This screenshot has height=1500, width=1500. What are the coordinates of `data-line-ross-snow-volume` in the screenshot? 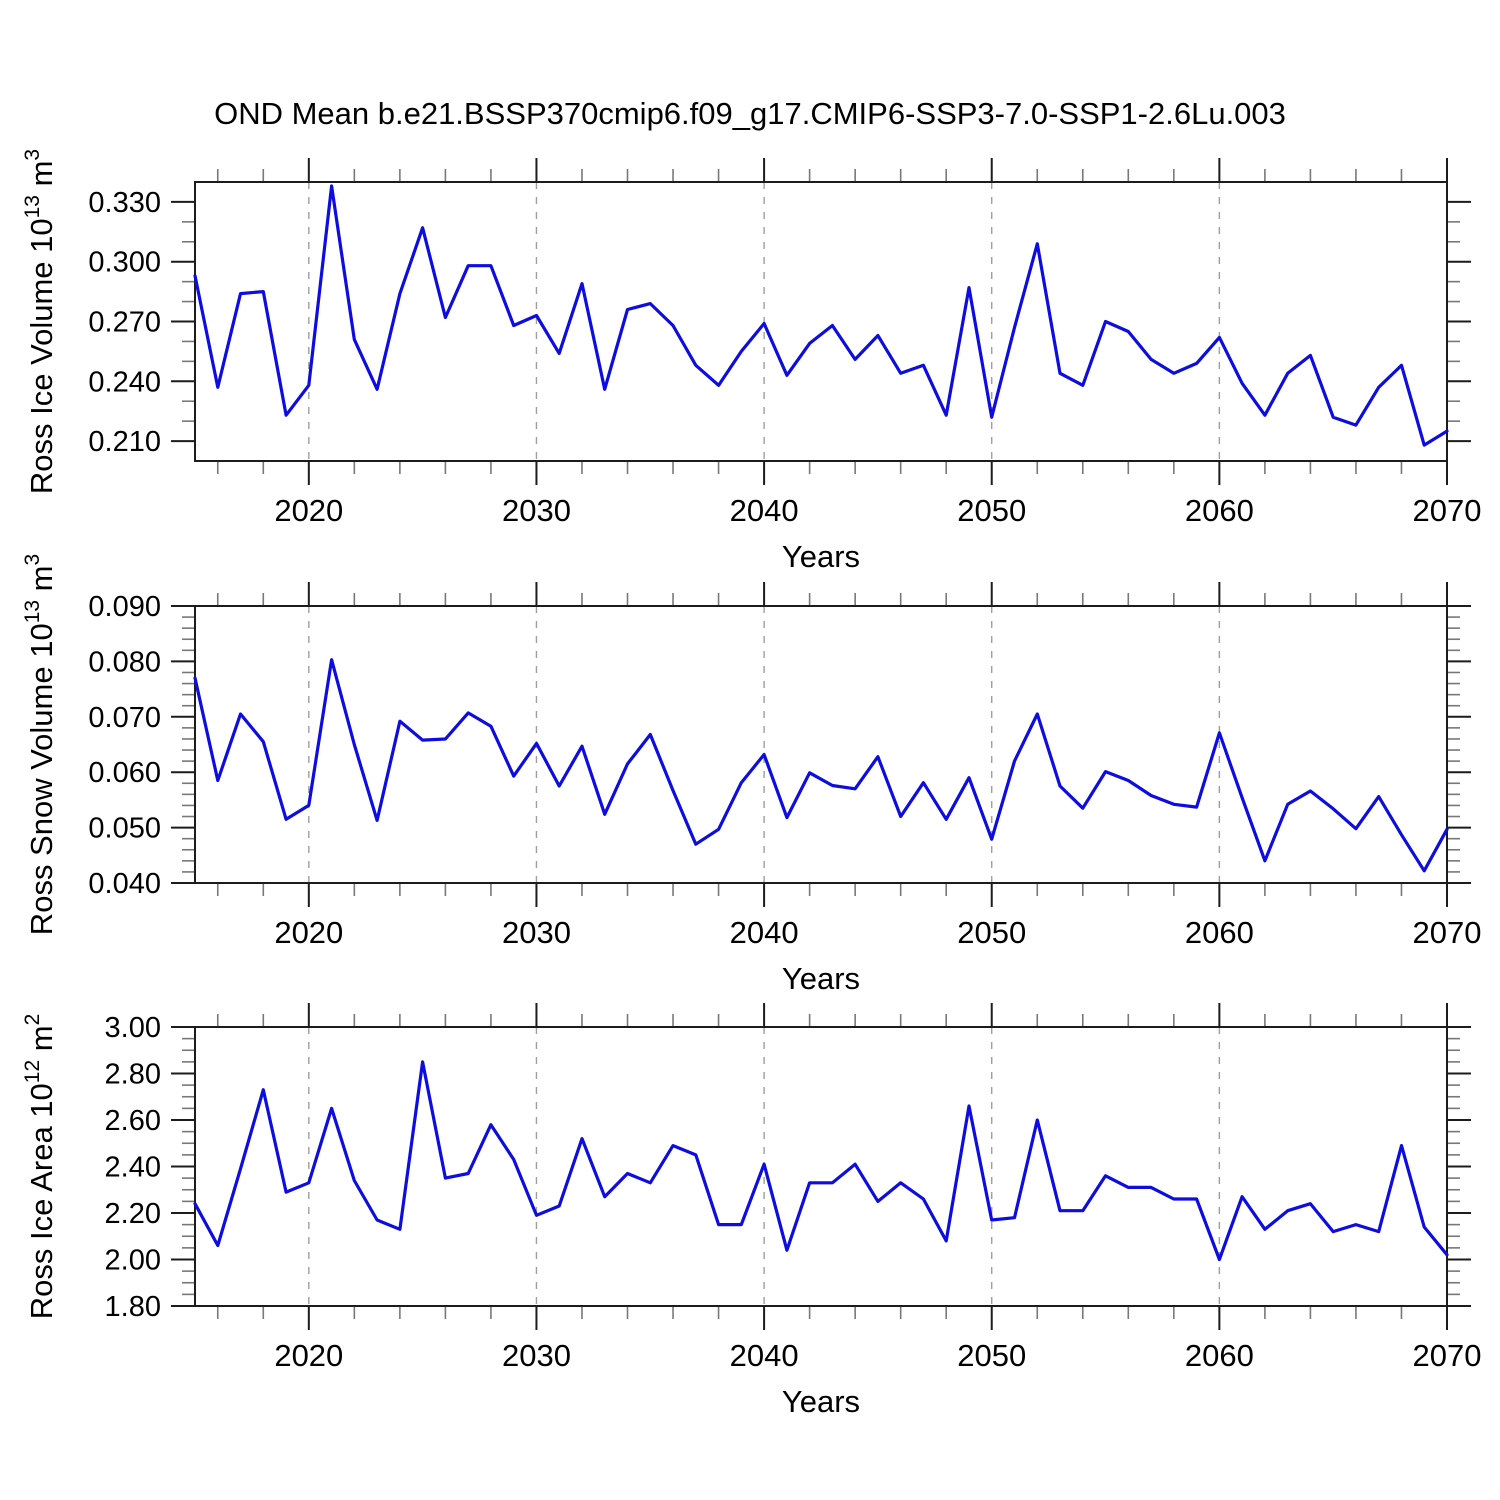 It's located at (821, 765).